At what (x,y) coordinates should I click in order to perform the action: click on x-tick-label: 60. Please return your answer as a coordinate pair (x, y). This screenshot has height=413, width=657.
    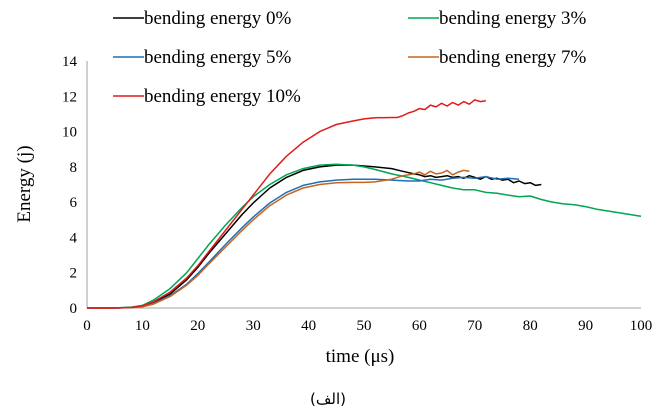
    Looking at the image, I should click on (419, 326).